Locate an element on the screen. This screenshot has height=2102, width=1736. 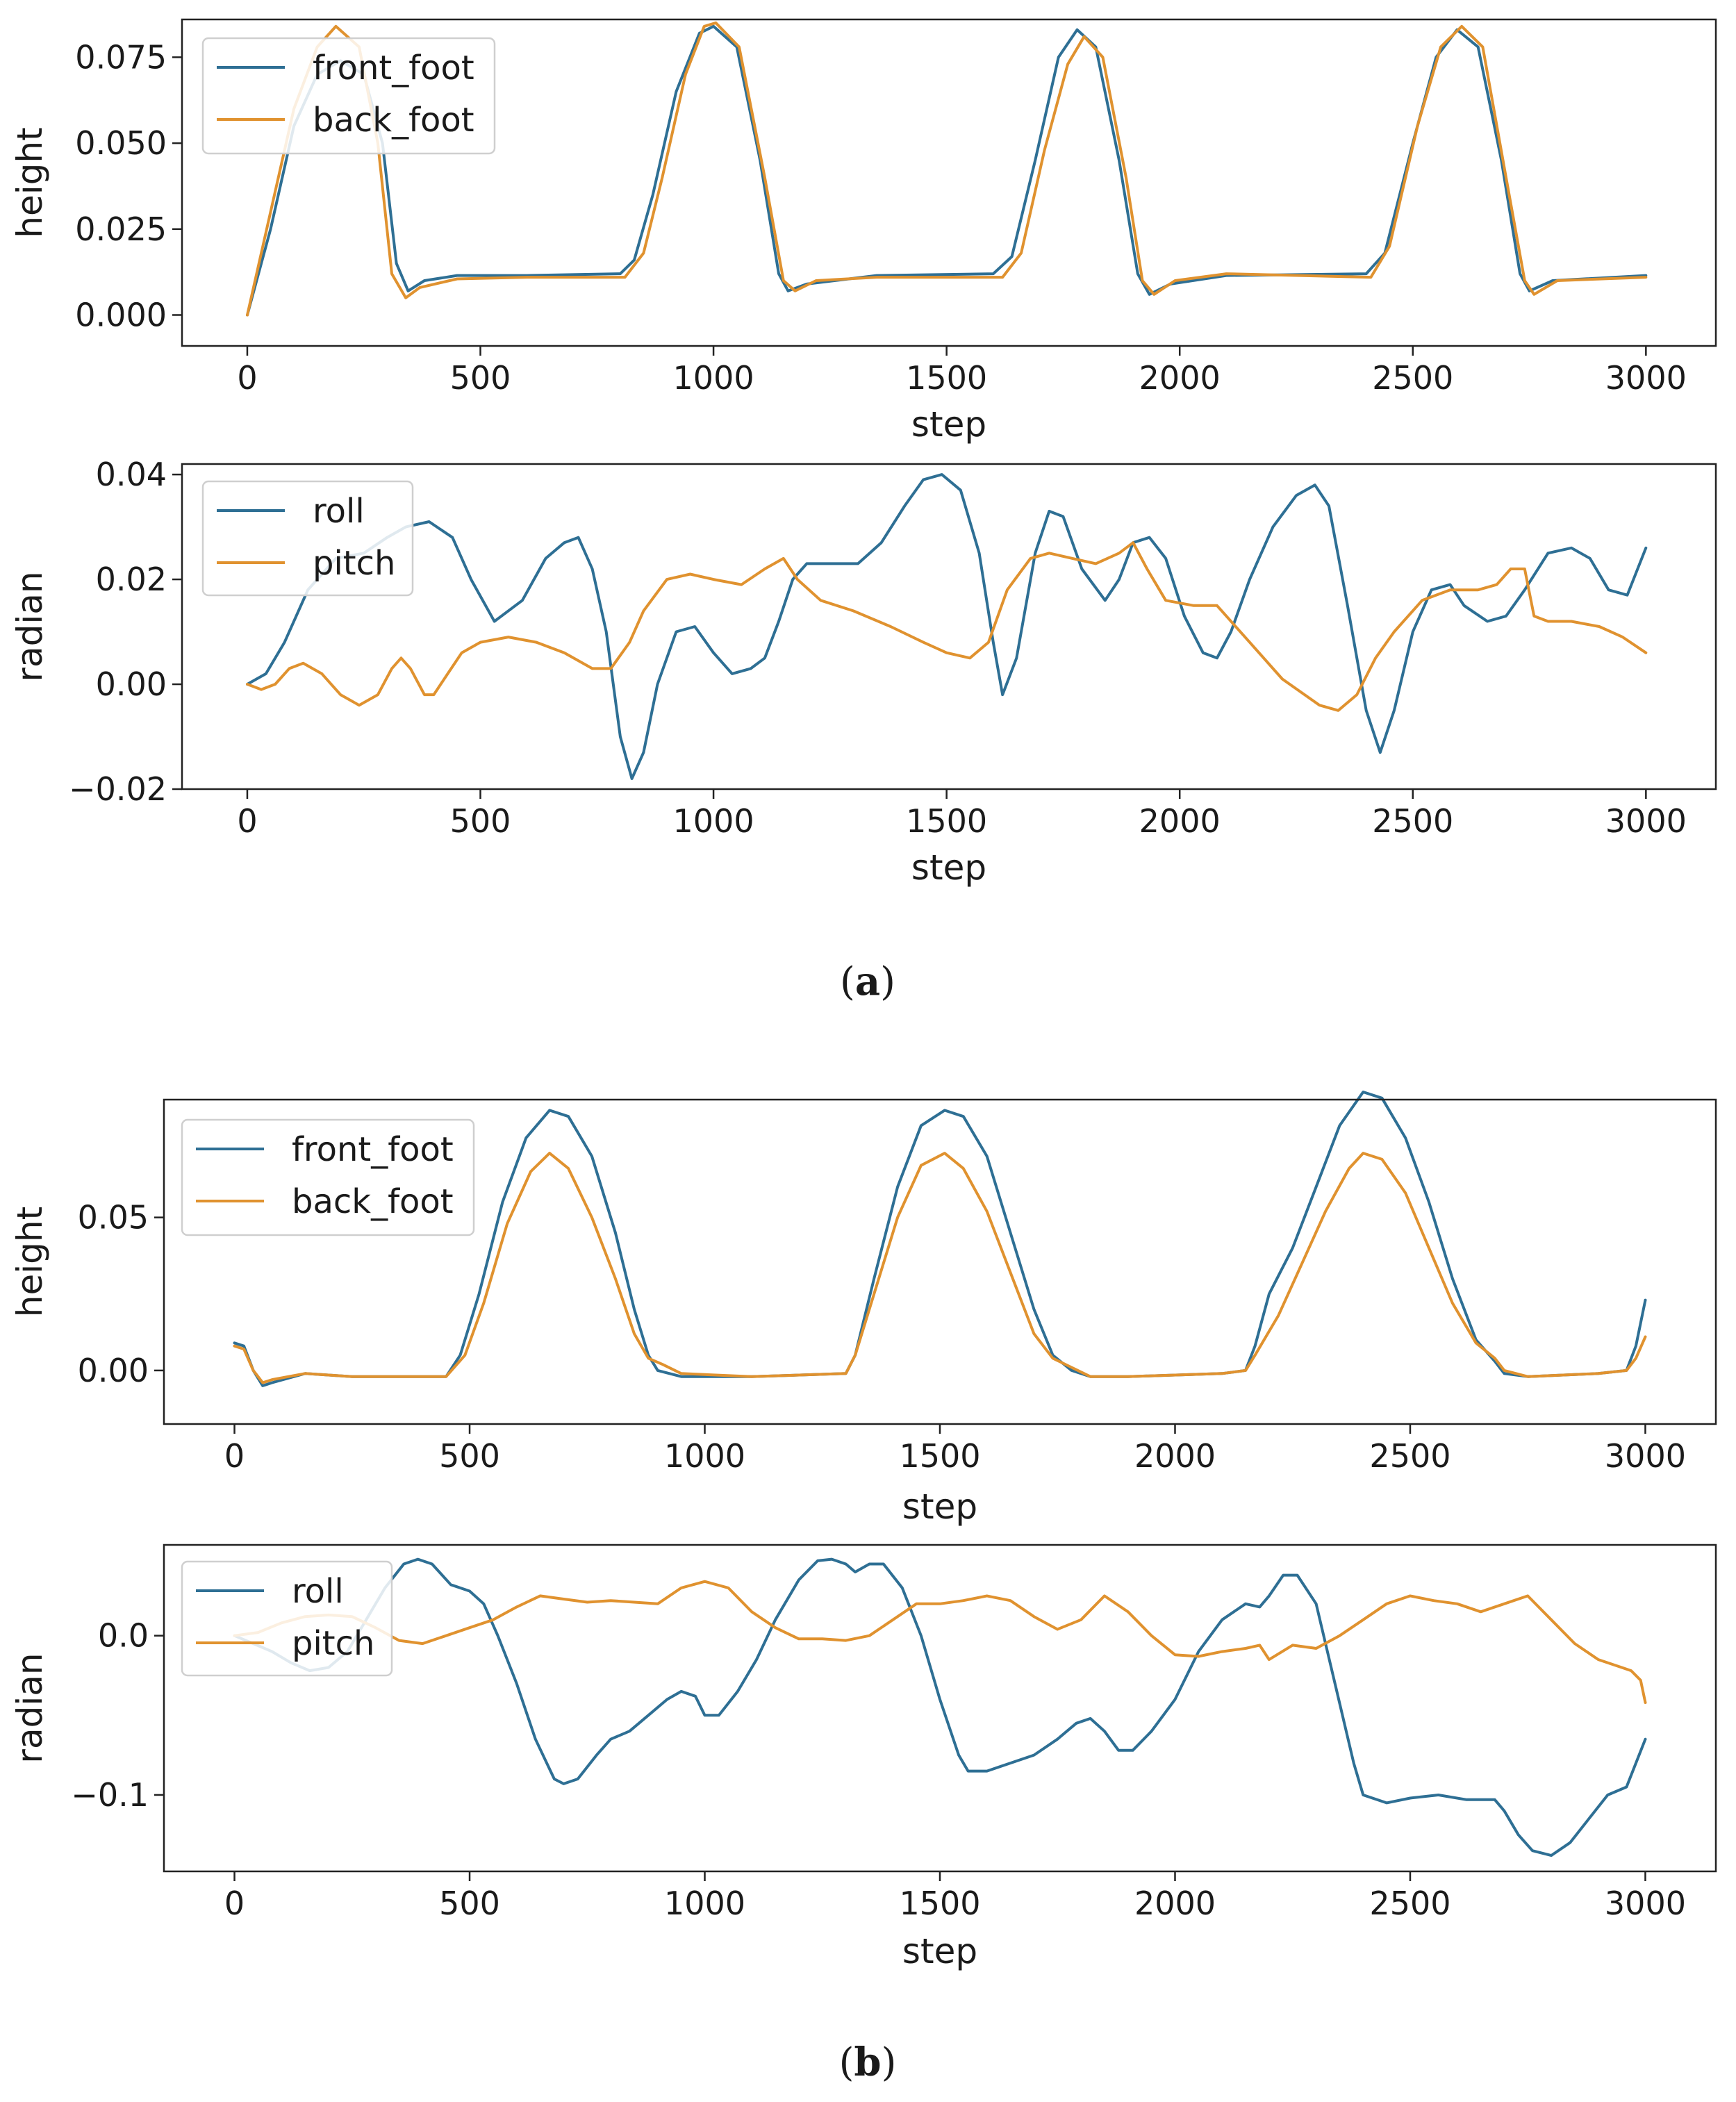
y-tick-label: 0.050 is located at coordinates (121, 143).